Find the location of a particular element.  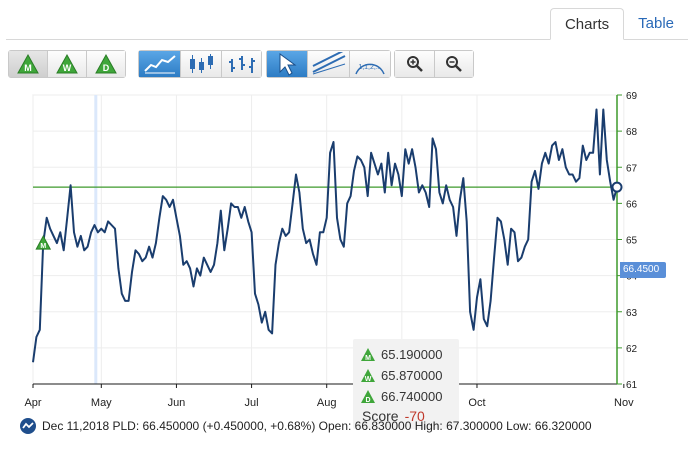

line-chart-icon is located at coordinates (159, 64).